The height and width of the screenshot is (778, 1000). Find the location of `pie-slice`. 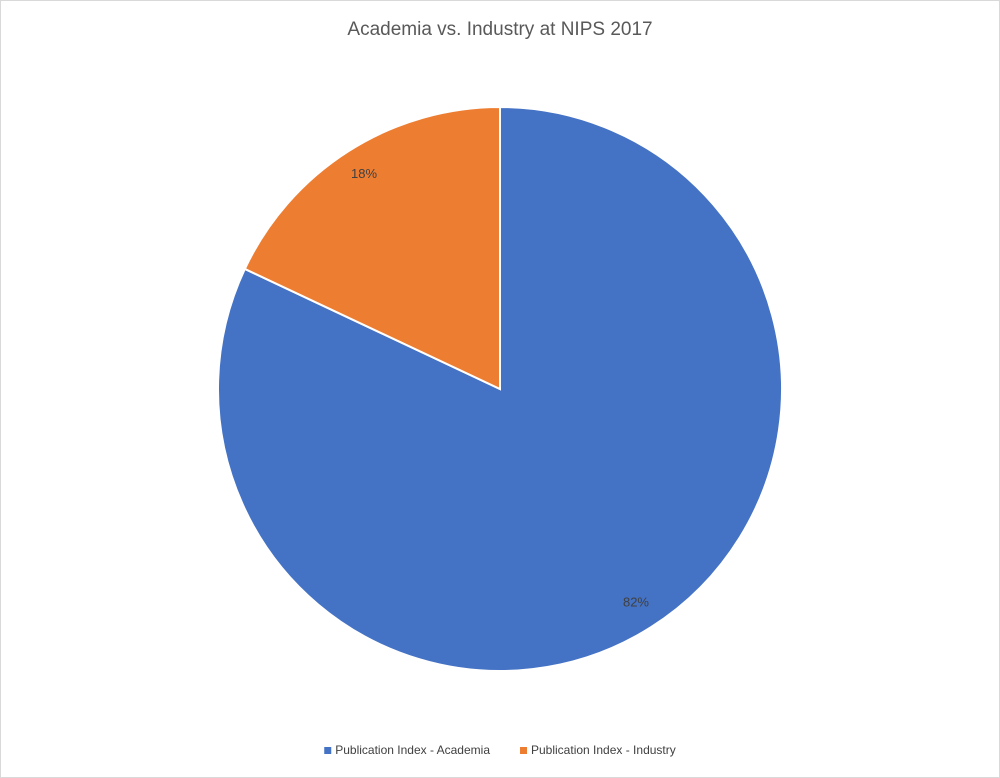

pie-slice is located at coordinates (372, 248).